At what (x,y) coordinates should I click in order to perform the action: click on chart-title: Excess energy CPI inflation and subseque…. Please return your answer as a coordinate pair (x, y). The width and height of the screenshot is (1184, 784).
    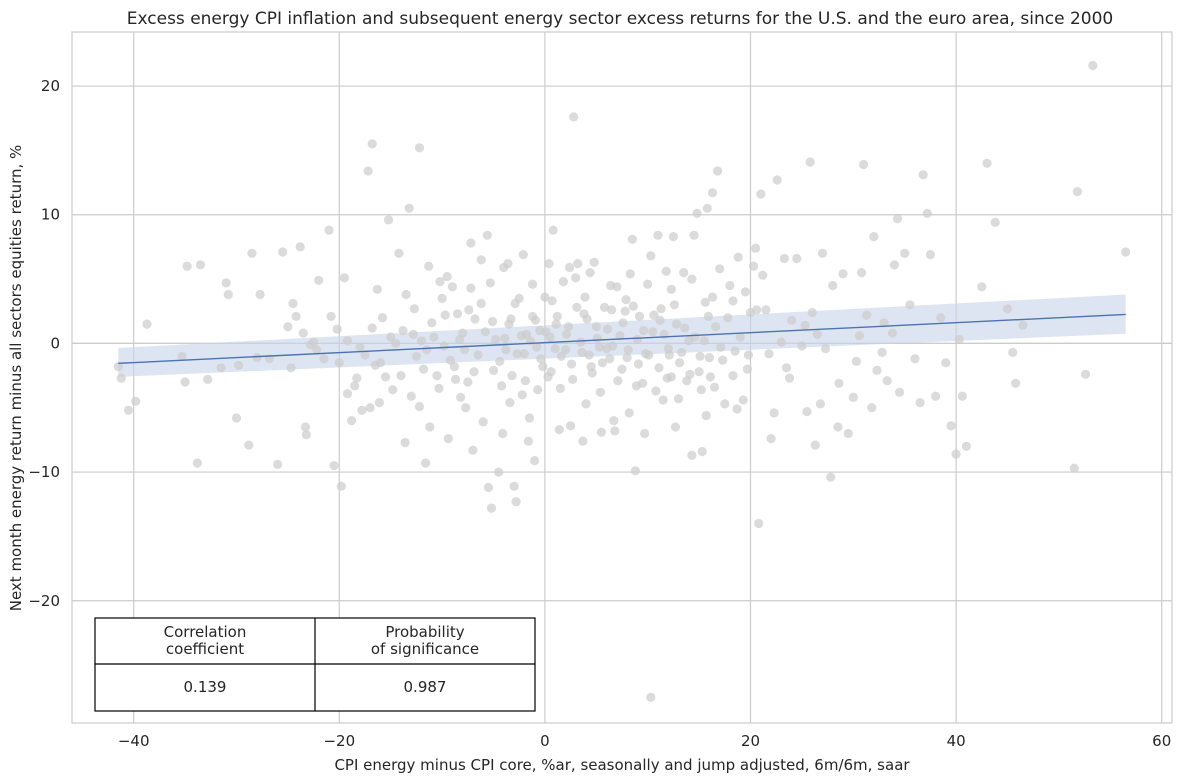
    Looking at the image, I should click on (620, 19).